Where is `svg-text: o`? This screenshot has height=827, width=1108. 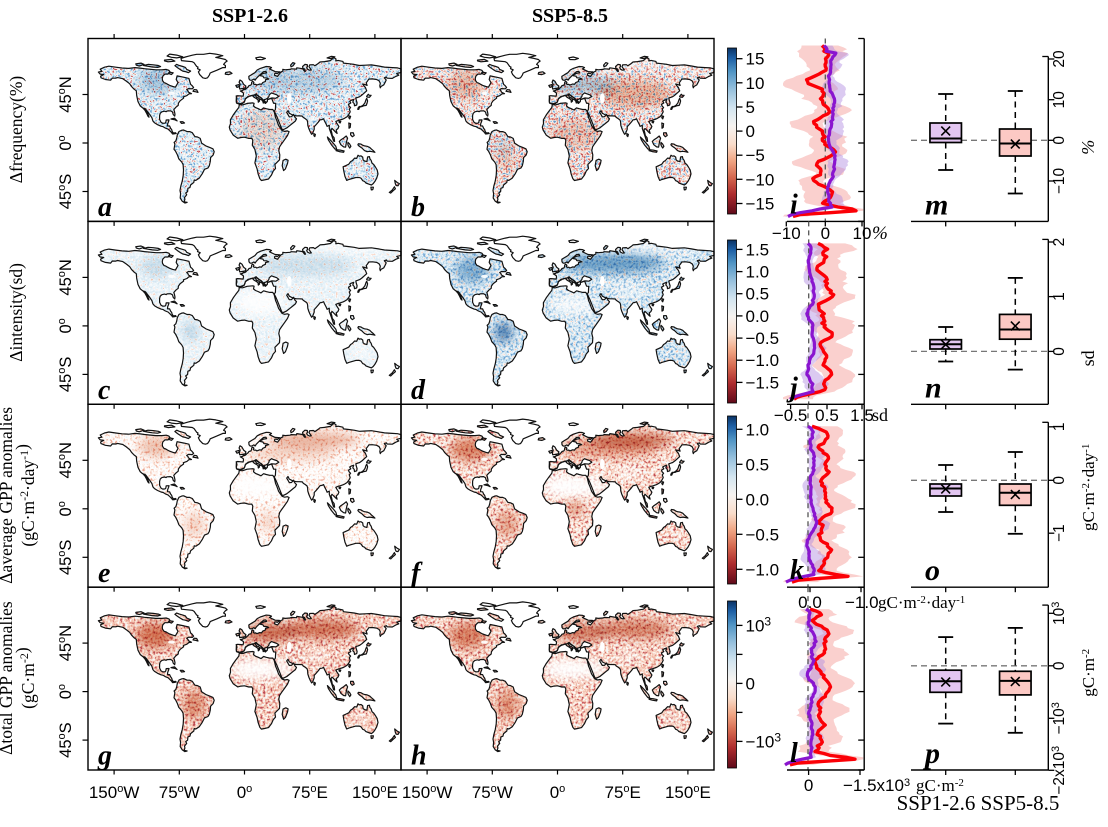
svg-text: o is located at coordinates (932, 570).